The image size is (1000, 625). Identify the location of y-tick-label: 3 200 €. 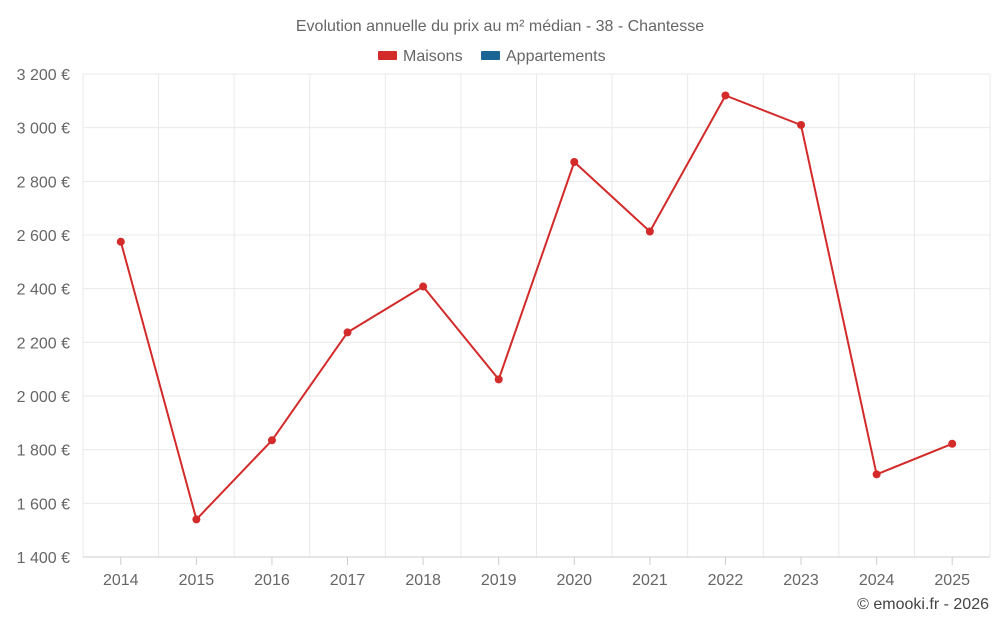
(43, 75).